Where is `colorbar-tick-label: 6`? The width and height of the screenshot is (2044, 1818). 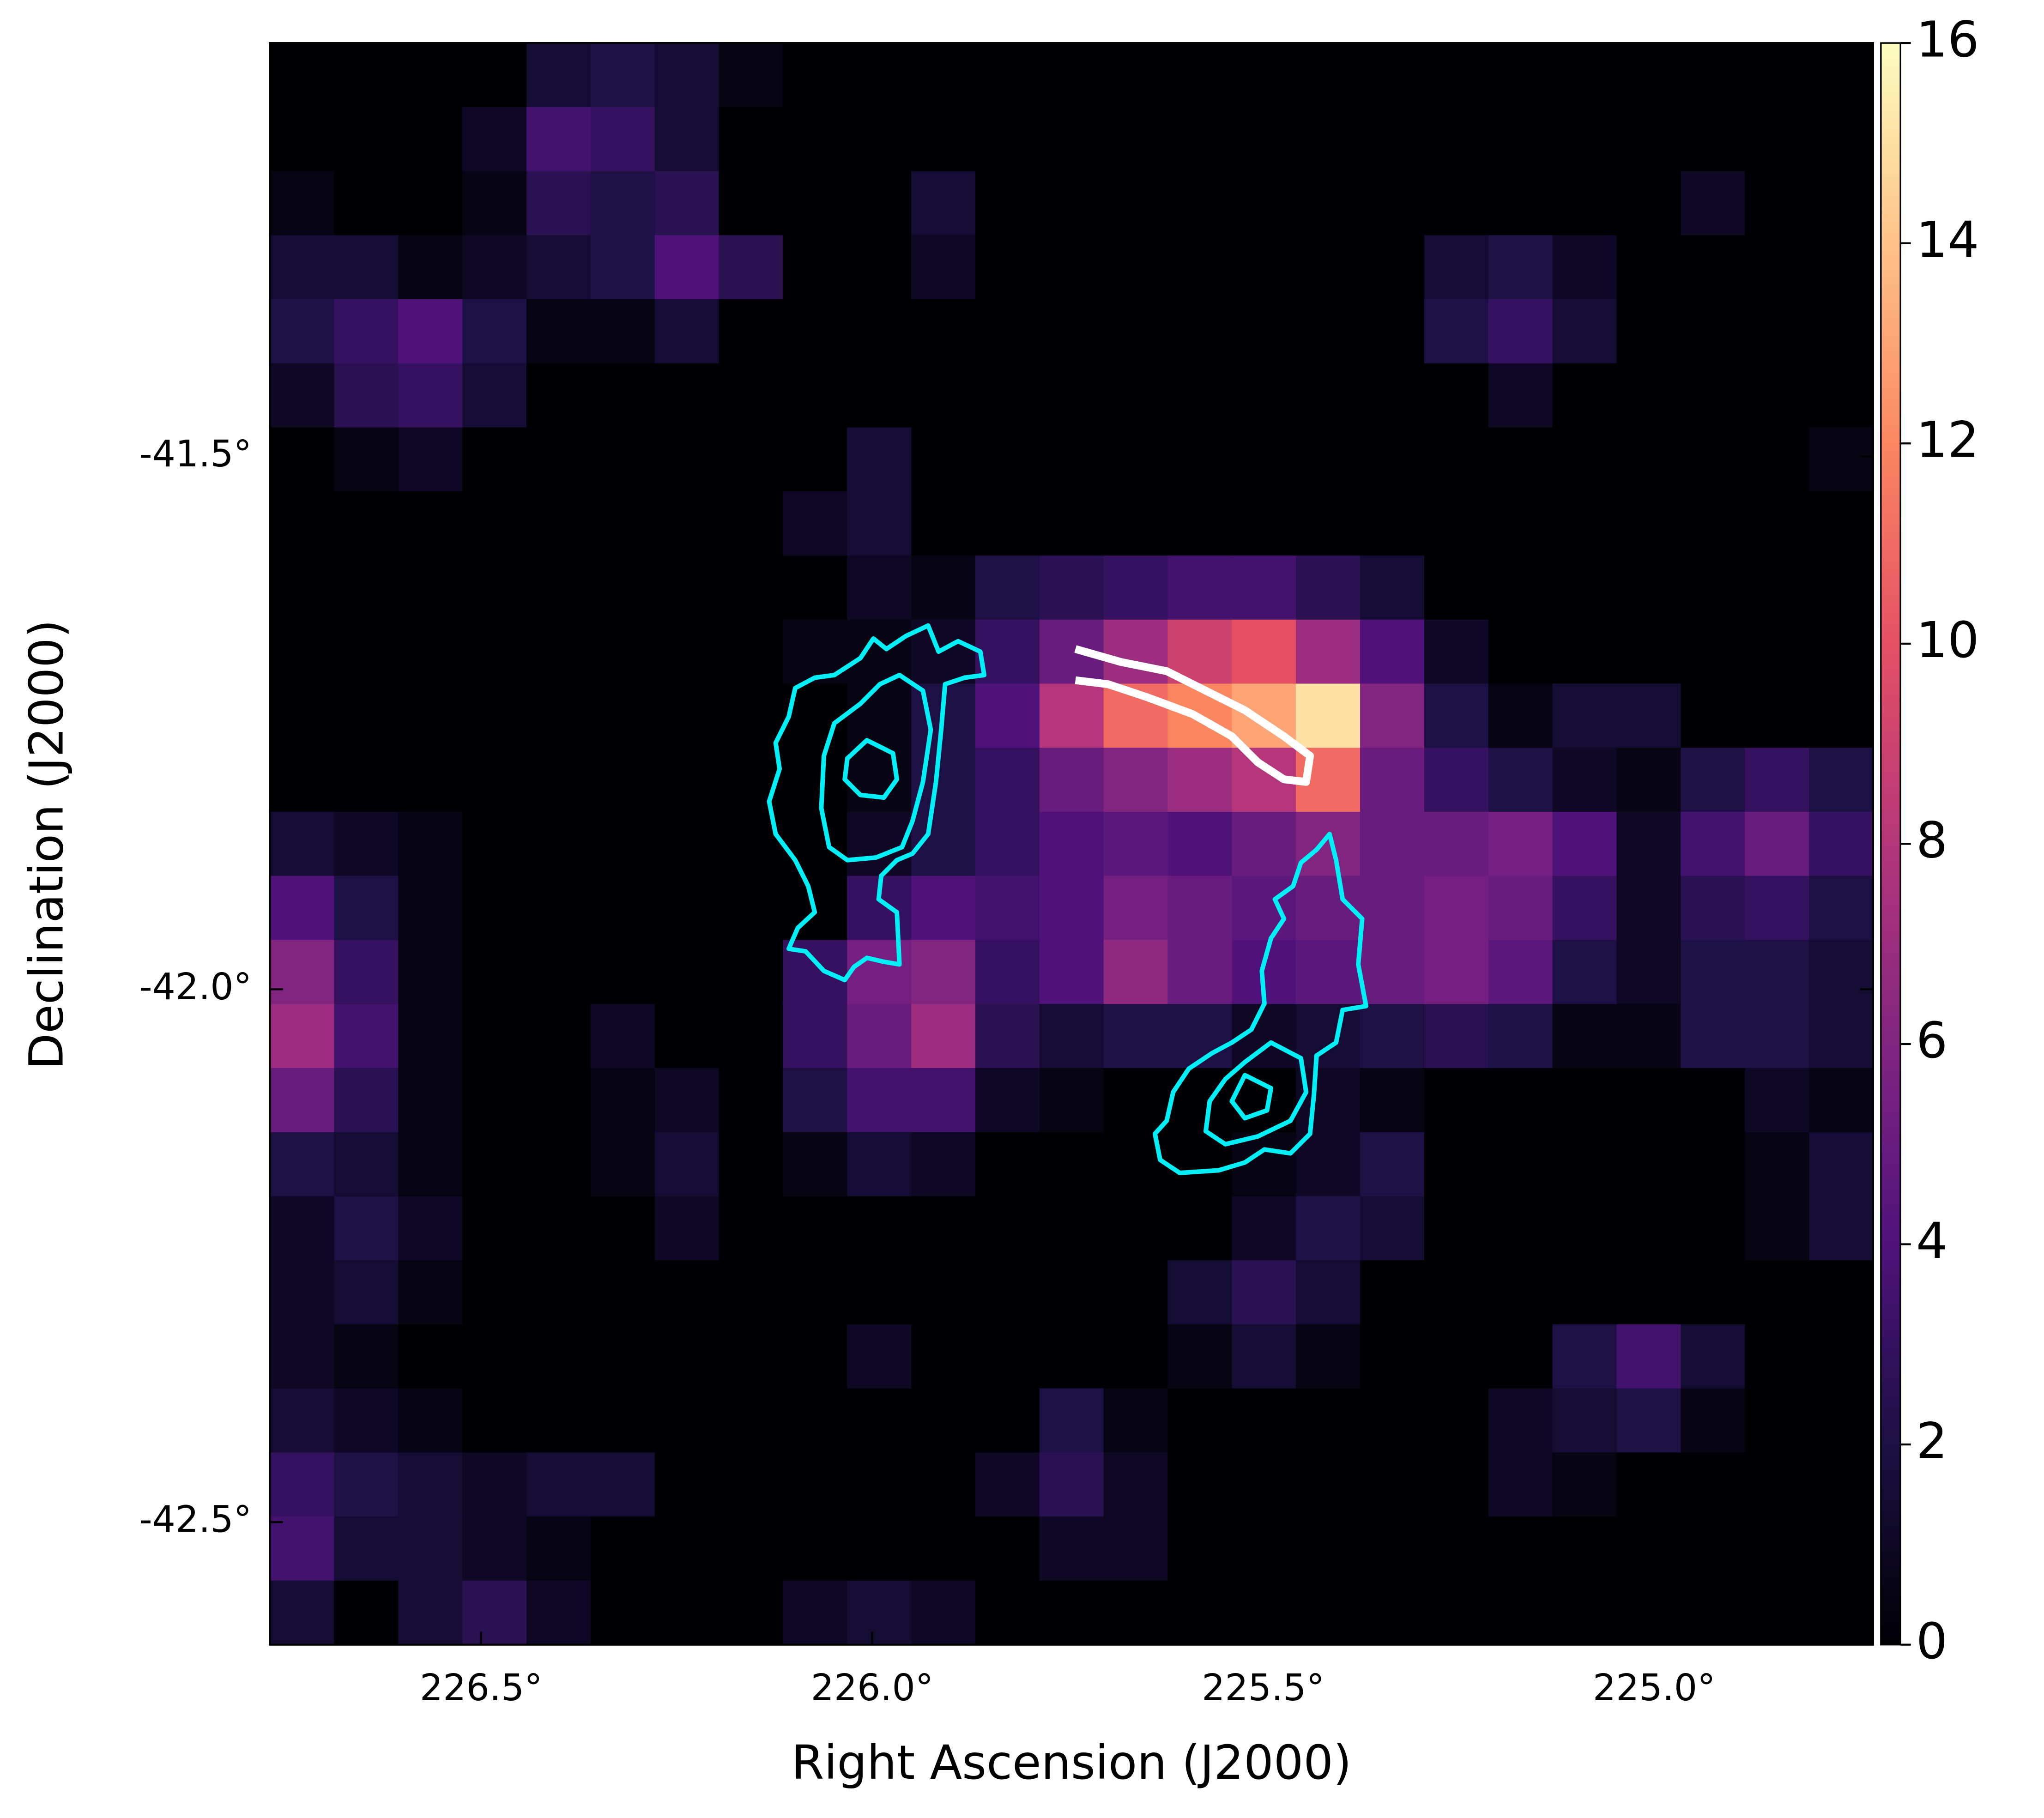 colorbar-tick-label: 6 is located at coordinates (1932, 1040).